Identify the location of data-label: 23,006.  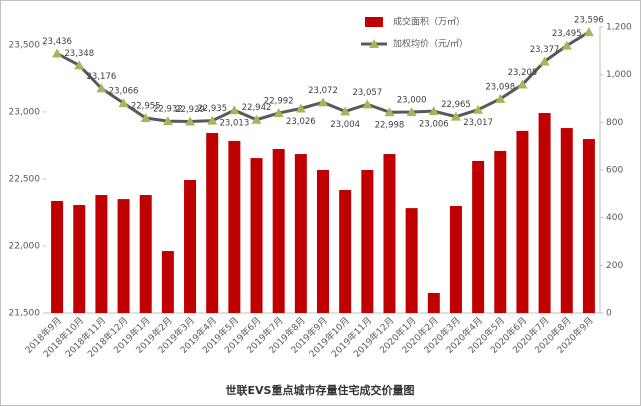
(434, 125).